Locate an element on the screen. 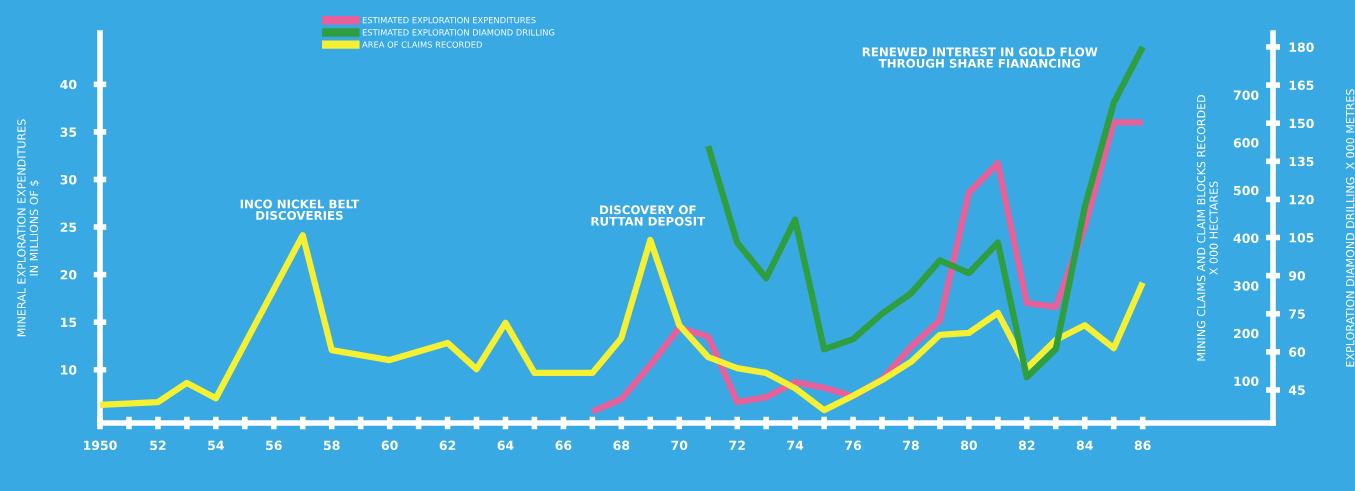 The width and height of the screenshot is (1355, 491). y3-tick-label: 45 is located at coordinates (1296, 390).